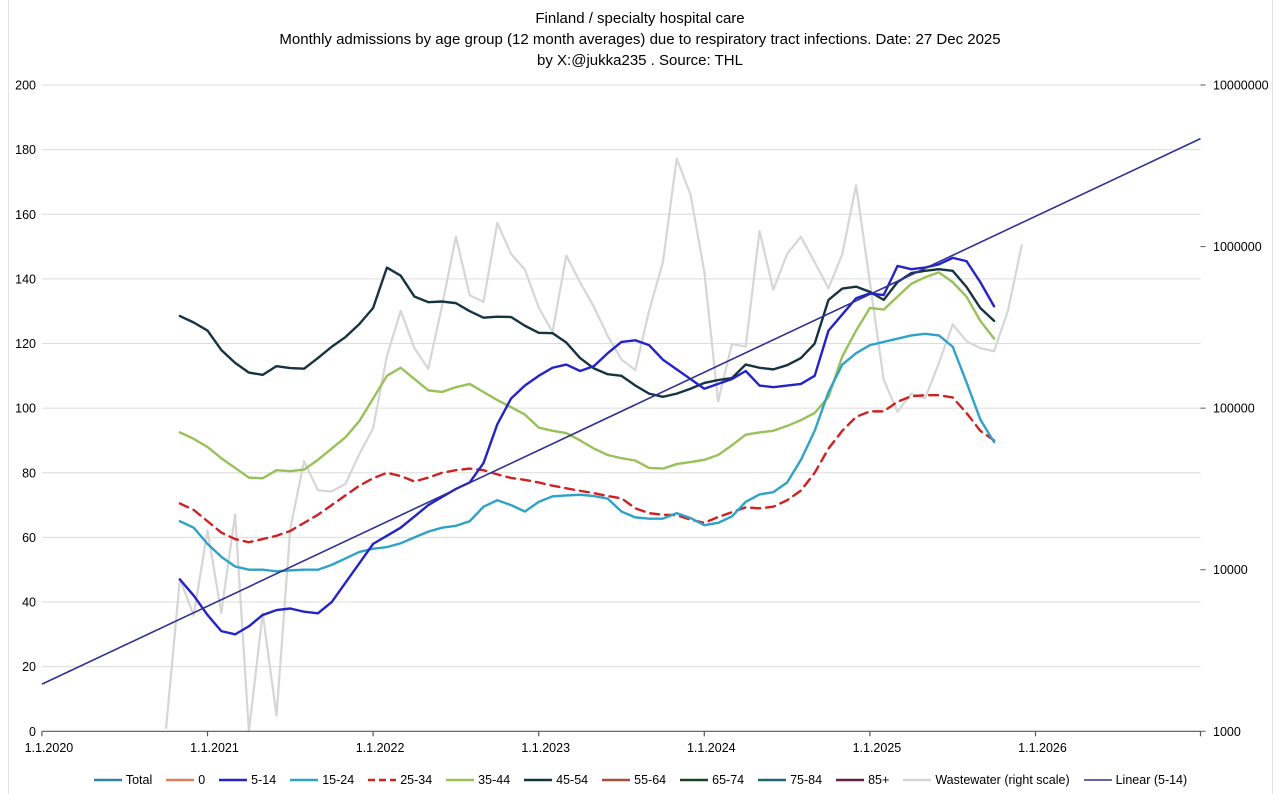 This screenshot has width=1280, height=794. What do you see at coordinates (1241, 86) in the screenshot?
I see `right-axis-label: 10000000` at bounding box center [1241, 86].